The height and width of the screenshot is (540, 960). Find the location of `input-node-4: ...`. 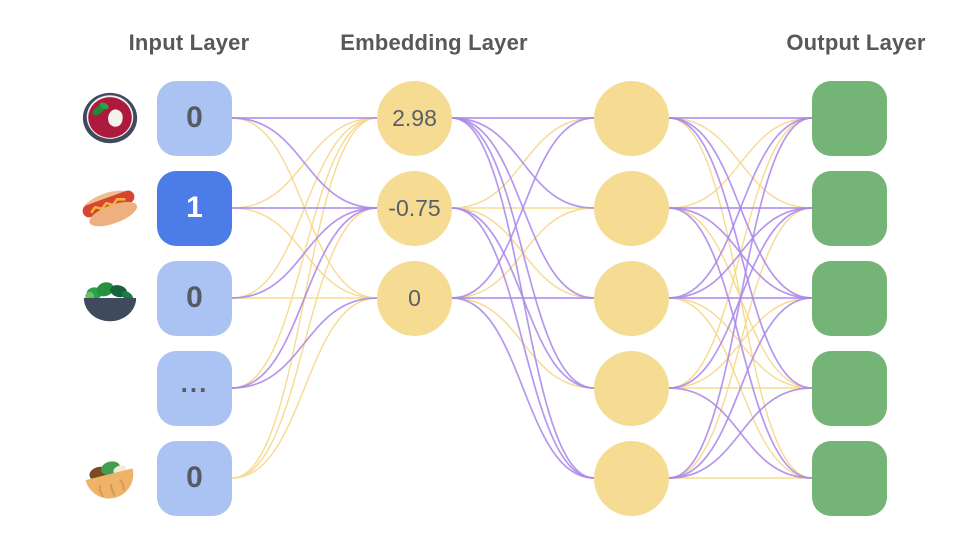

input-node-4: ... is located at coordinates (194, 388).